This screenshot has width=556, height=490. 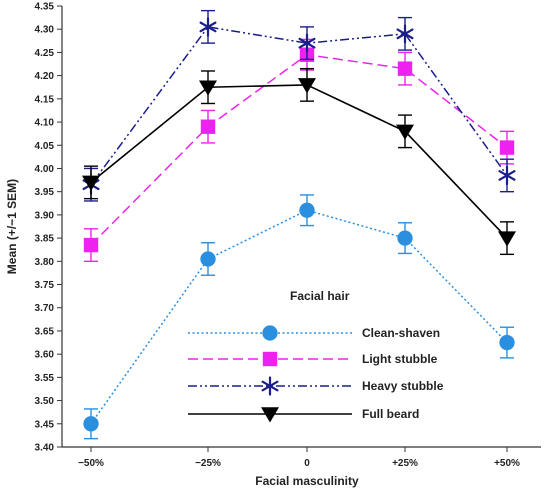 I want to click on x-tick-label: −50%, so click(x=91, y=463).